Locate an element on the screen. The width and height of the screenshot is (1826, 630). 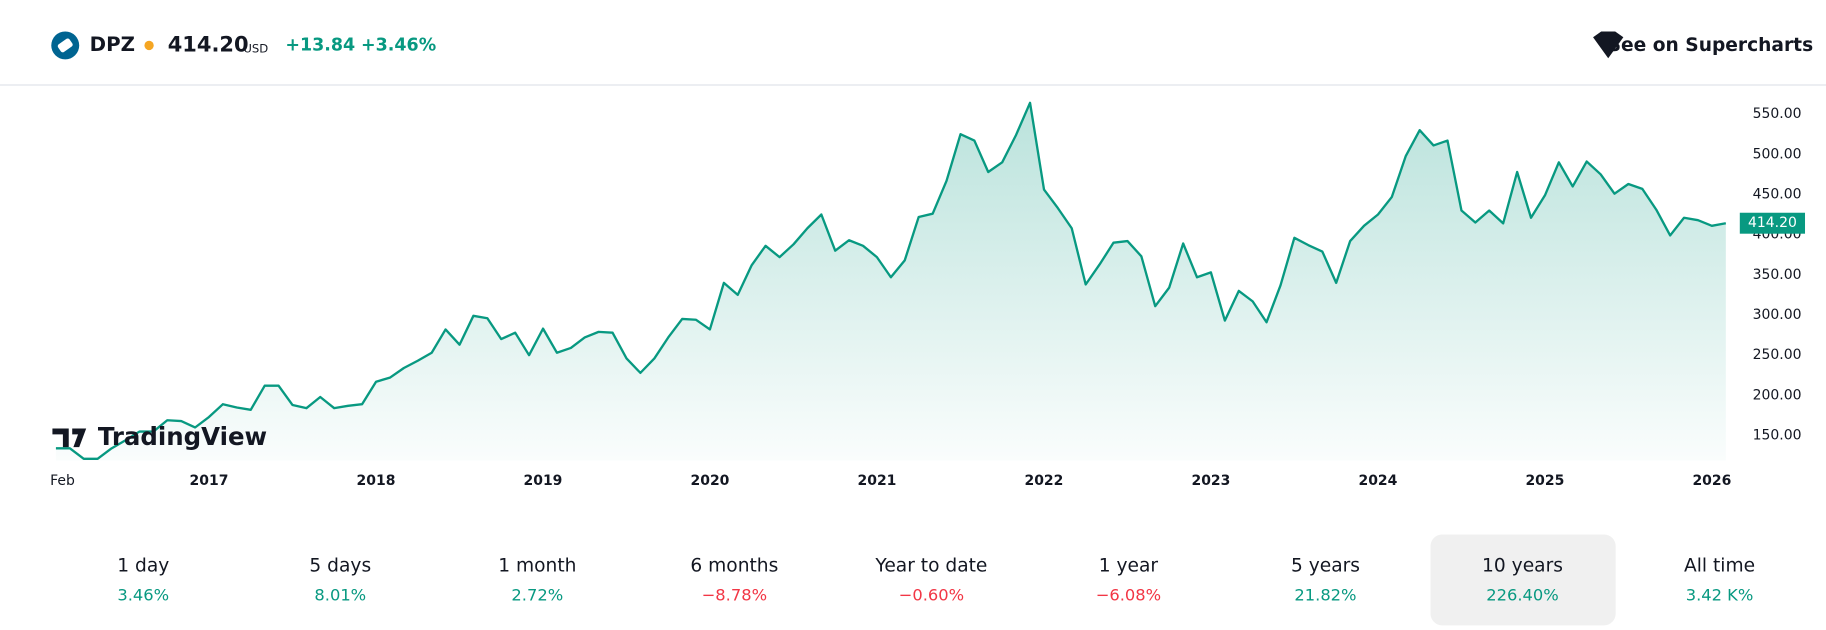
y-tick-label: 550.00 is located at coordinates (1777, 114).